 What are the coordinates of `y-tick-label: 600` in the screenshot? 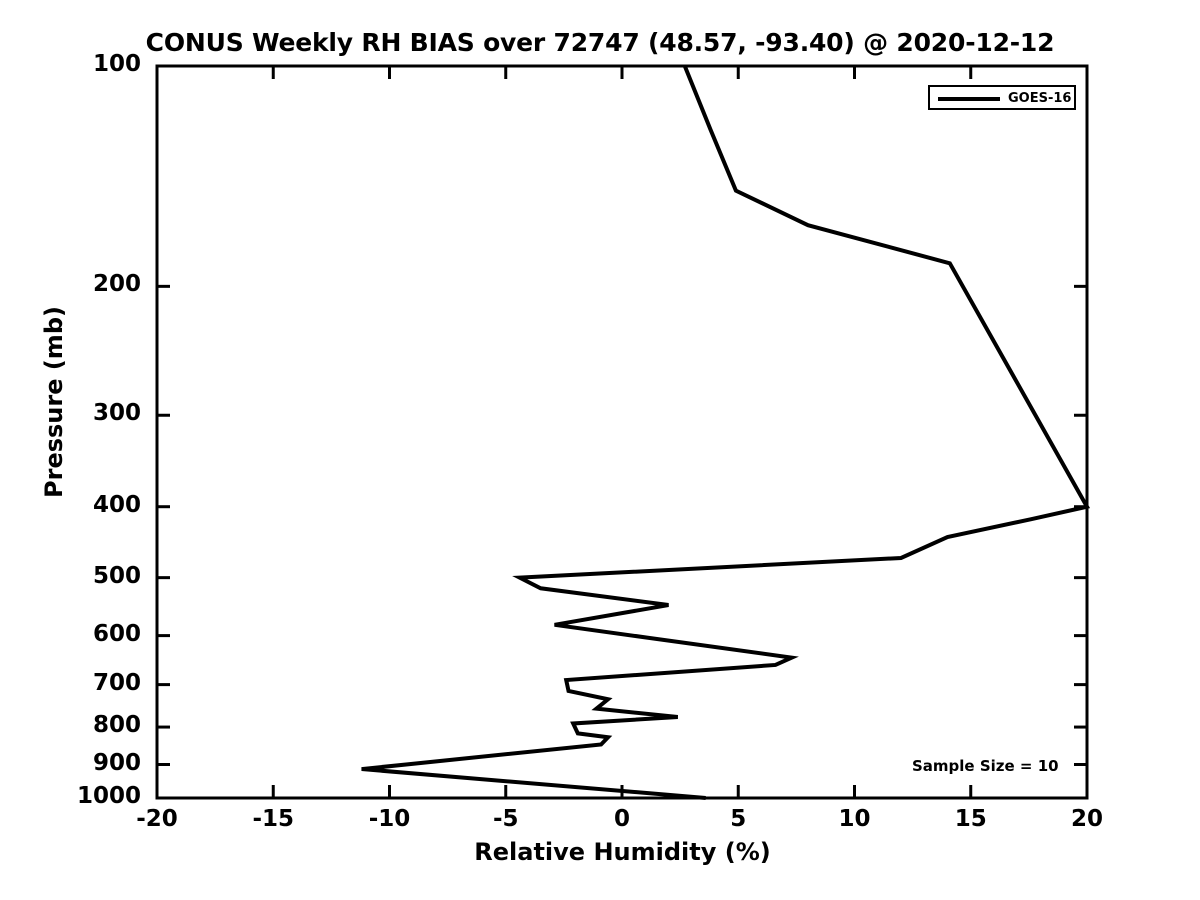 It's located at (116, 633).